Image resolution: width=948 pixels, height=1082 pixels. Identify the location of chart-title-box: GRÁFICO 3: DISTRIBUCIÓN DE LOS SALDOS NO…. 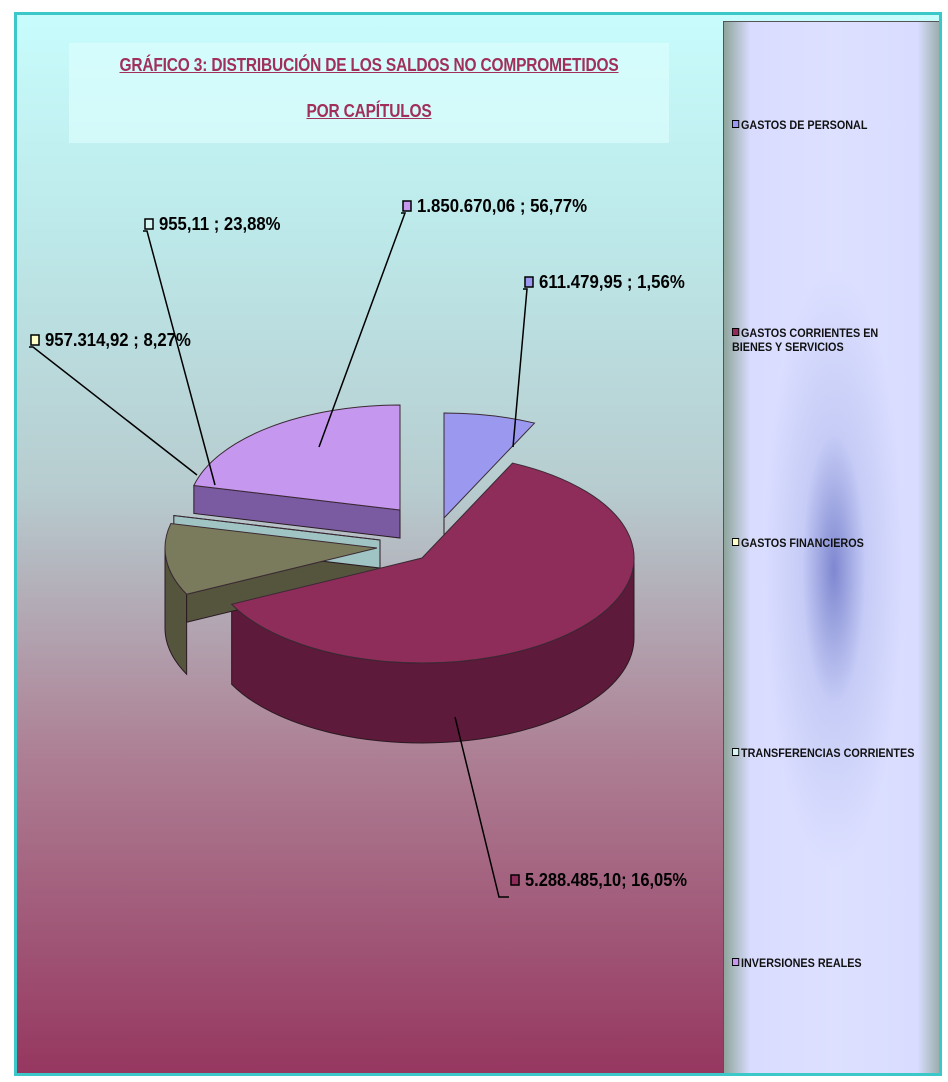
(369, 93).